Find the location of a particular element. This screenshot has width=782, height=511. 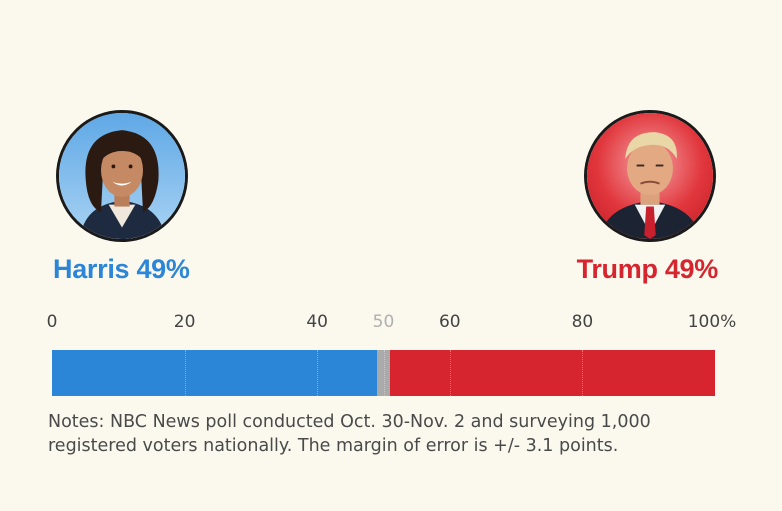

harris-avatar is located at coordinates (122, 176).